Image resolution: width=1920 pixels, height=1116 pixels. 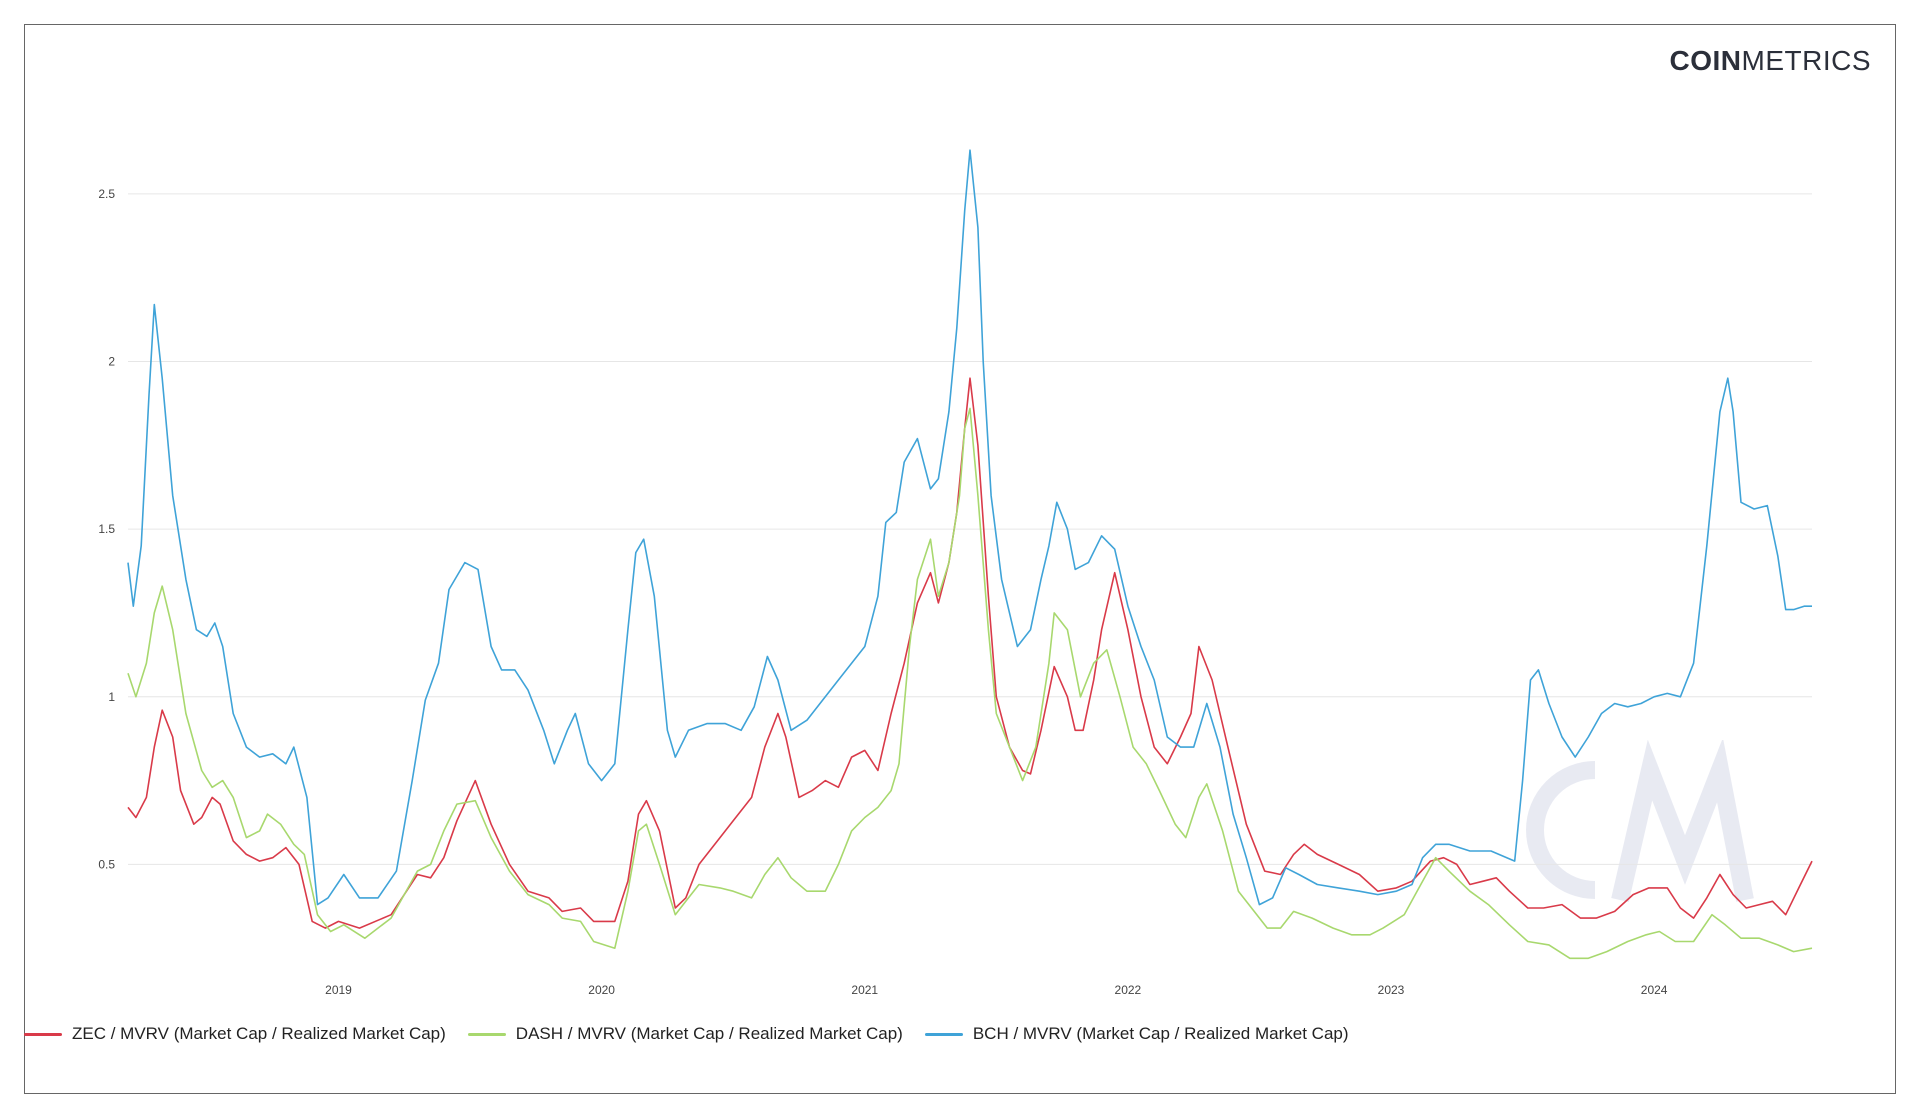 I want to click on logo-light-text: METRICS, so click(x=1806, y=60).